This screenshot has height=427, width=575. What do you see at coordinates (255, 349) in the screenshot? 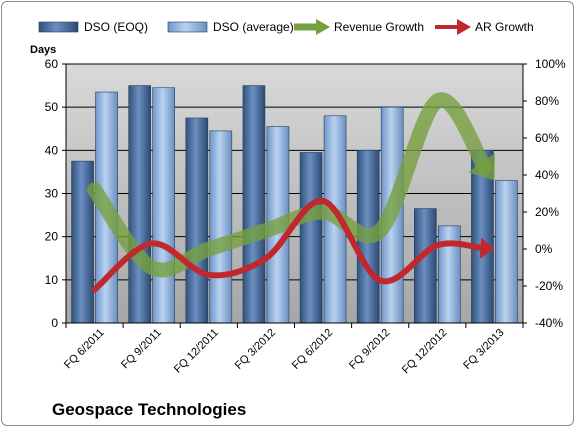
I see `x-tick-label: FQ 3/2012` at bounding box center [255, 349].